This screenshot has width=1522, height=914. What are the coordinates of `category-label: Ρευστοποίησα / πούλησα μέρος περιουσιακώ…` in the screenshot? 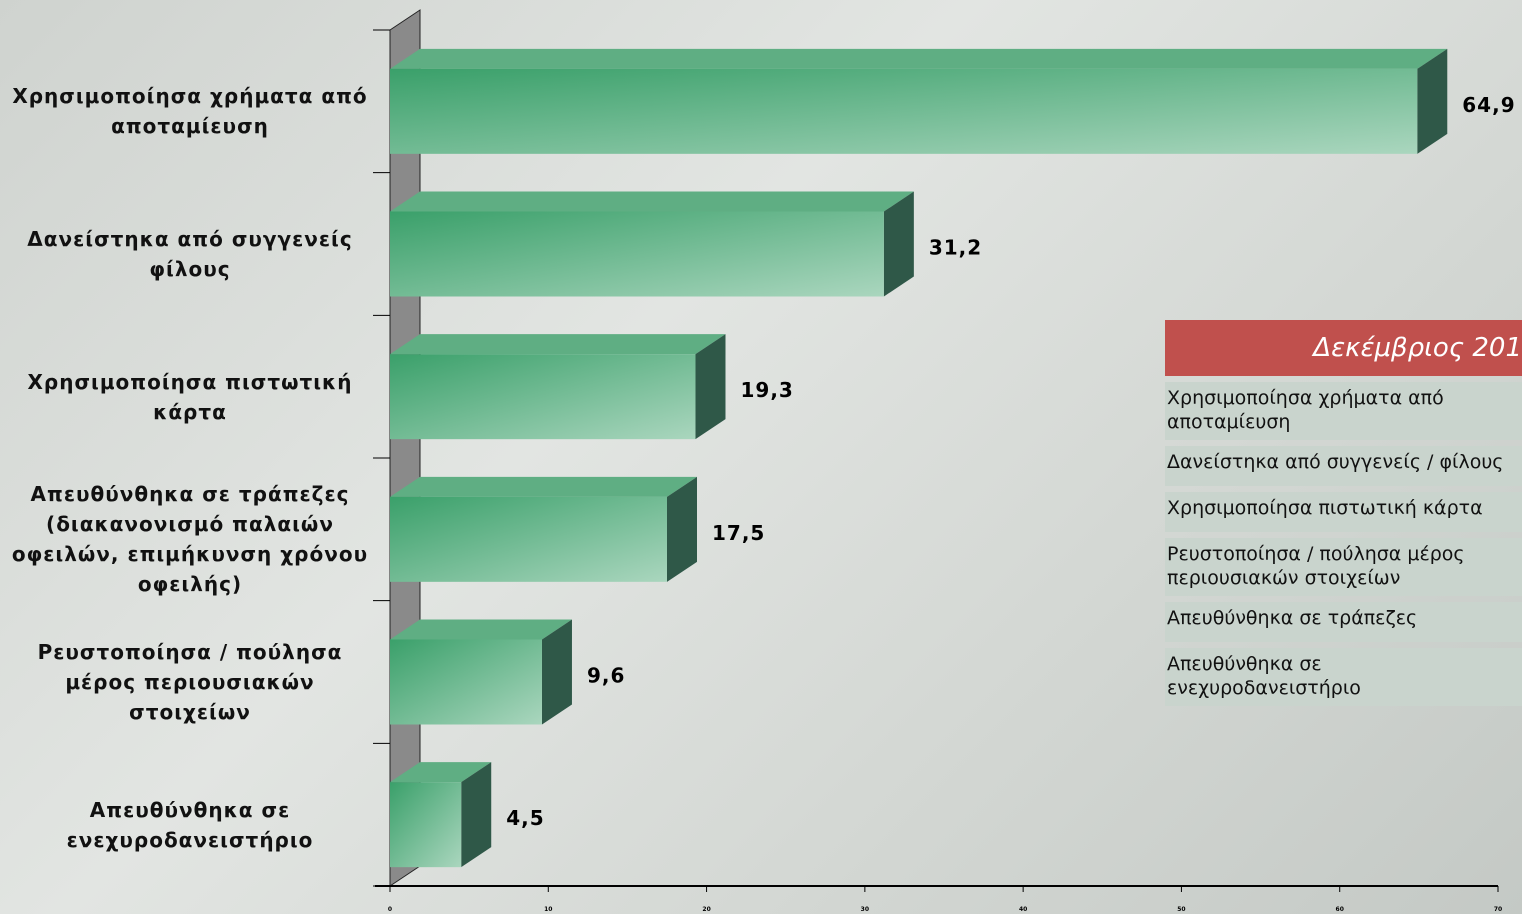 It's located at (190, 682).